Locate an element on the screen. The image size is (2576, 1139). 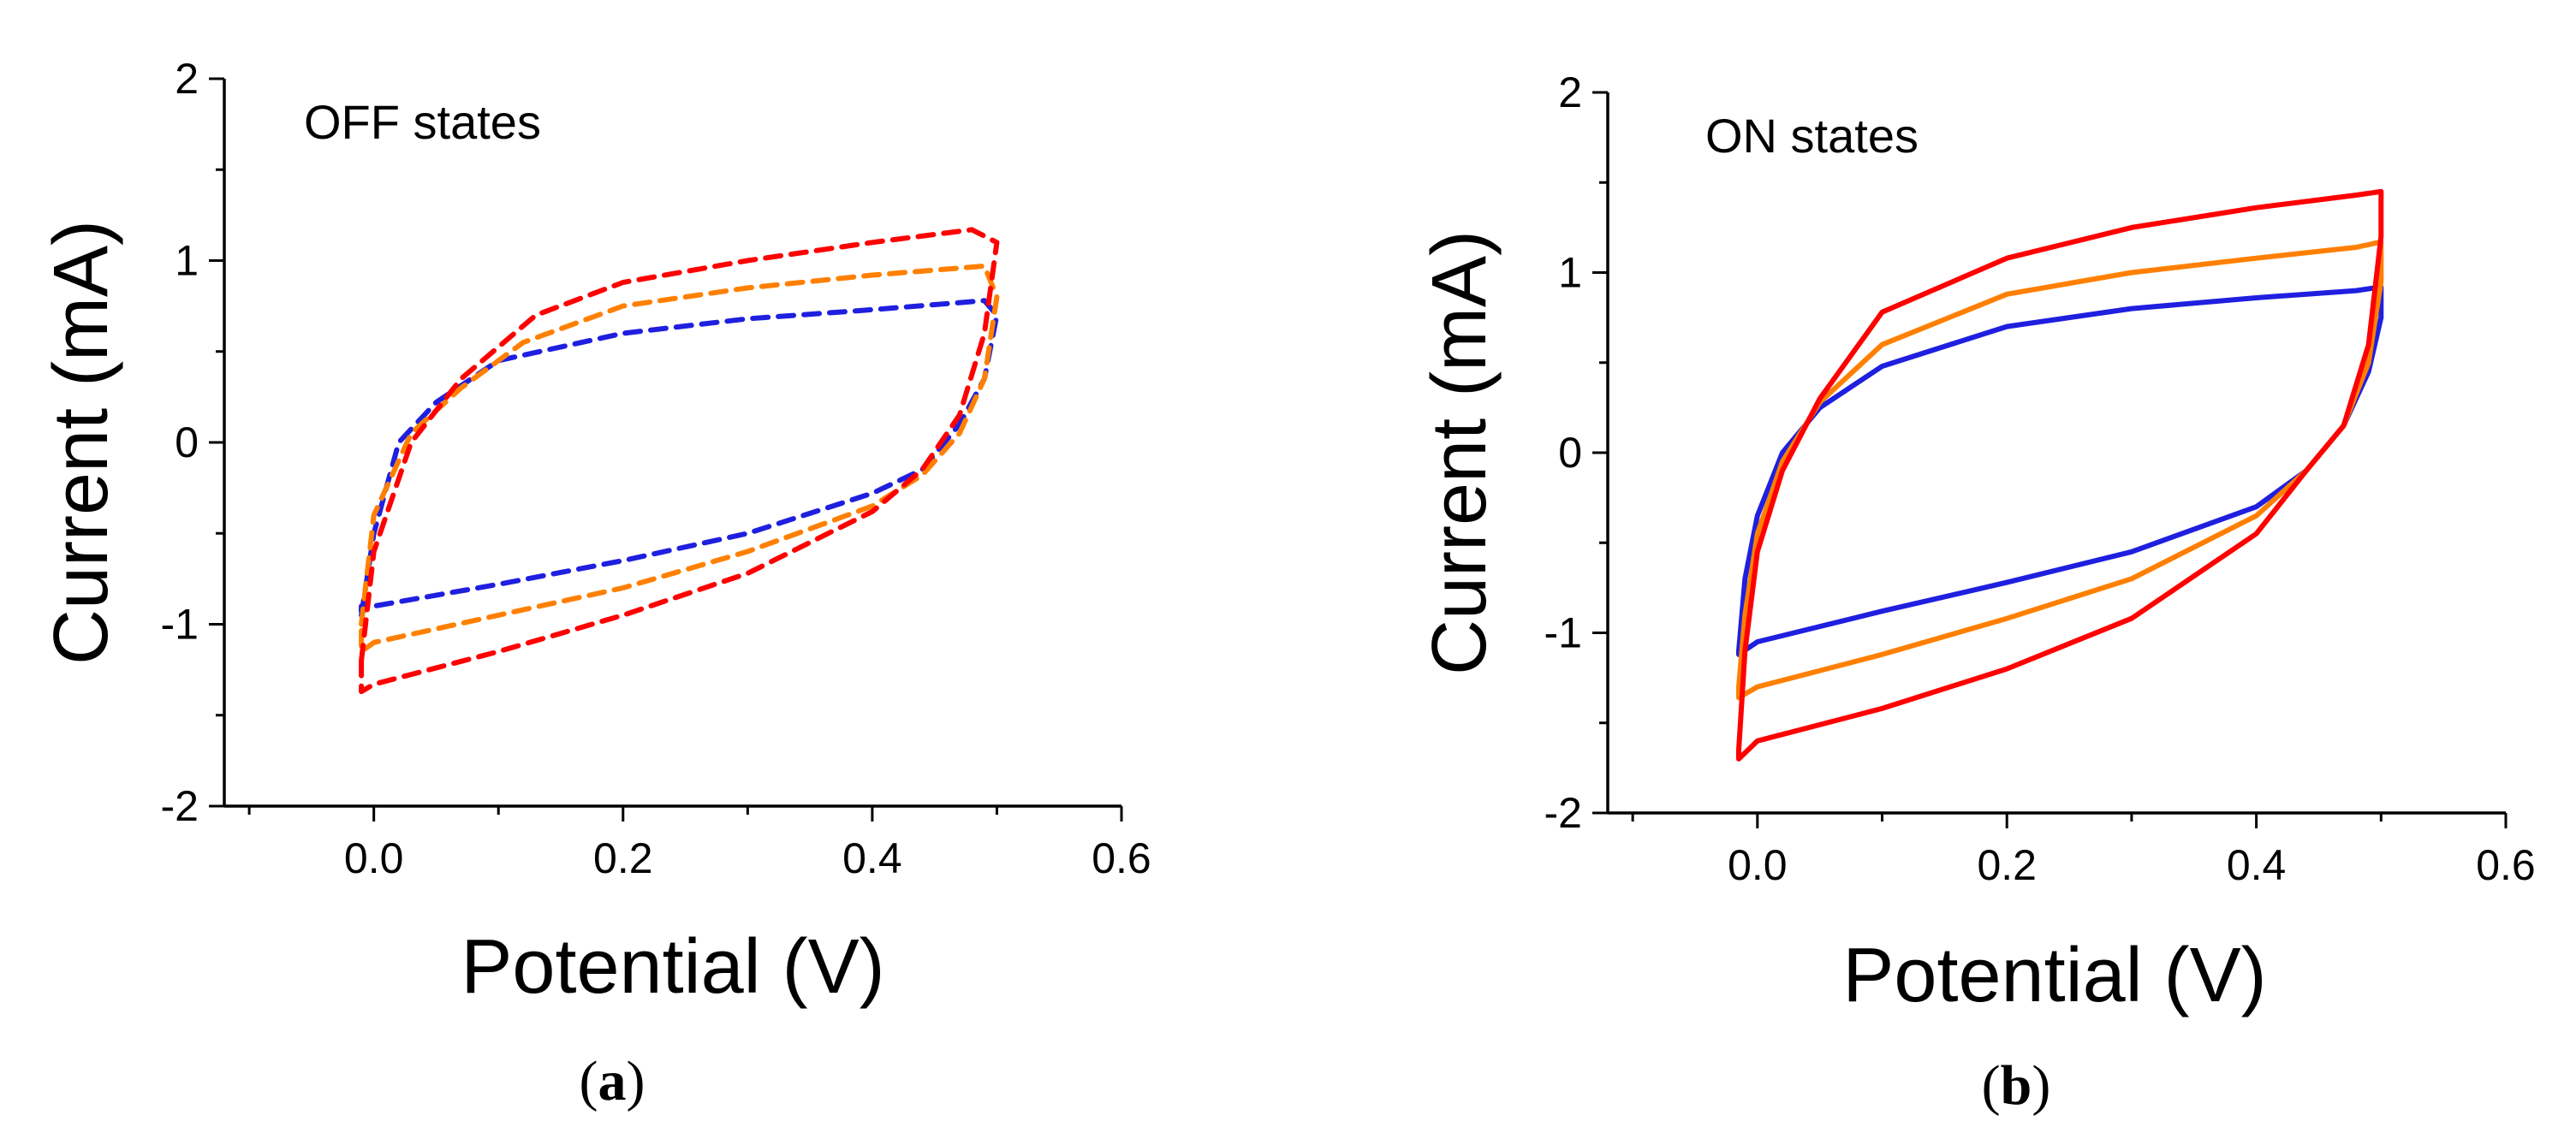
series-blue-line is located at coordinates (679, 458).